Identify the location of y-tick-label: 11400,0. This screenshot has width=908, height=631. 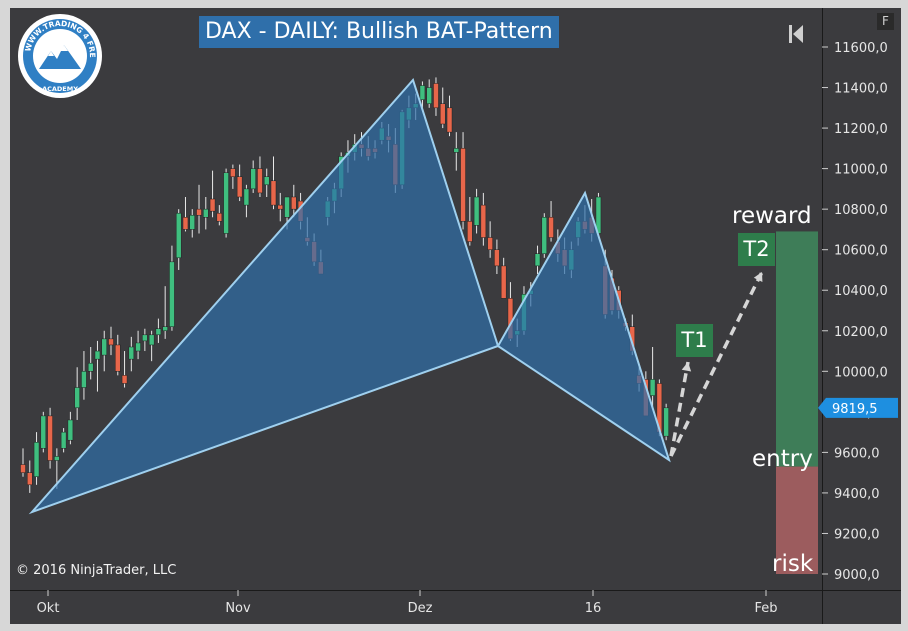
(861, 89).